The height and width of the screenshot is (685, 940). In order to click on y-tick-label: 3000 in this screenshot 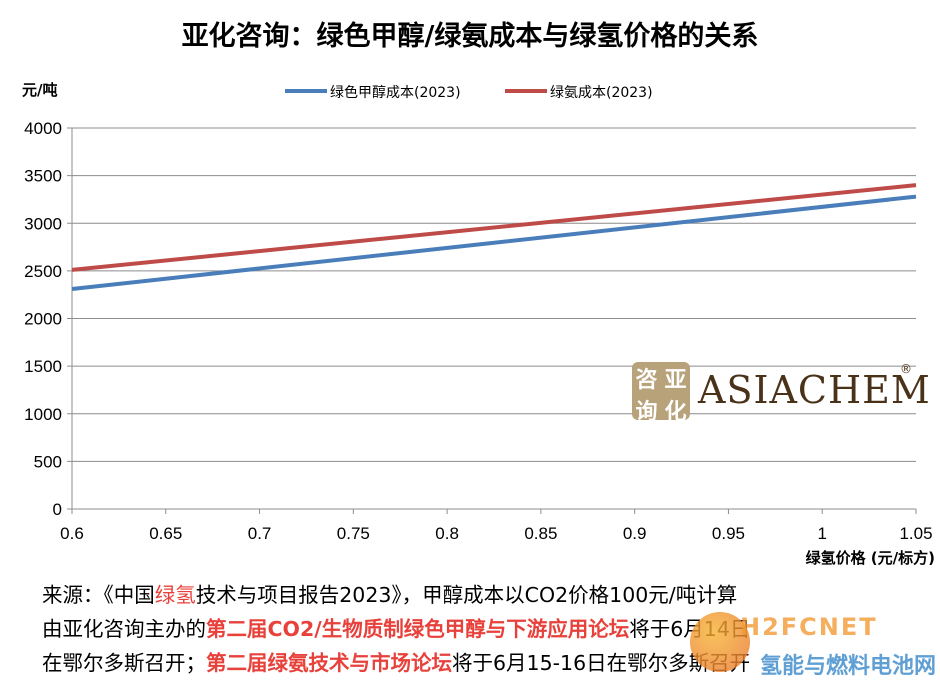, I will do `click(43, 223)`.